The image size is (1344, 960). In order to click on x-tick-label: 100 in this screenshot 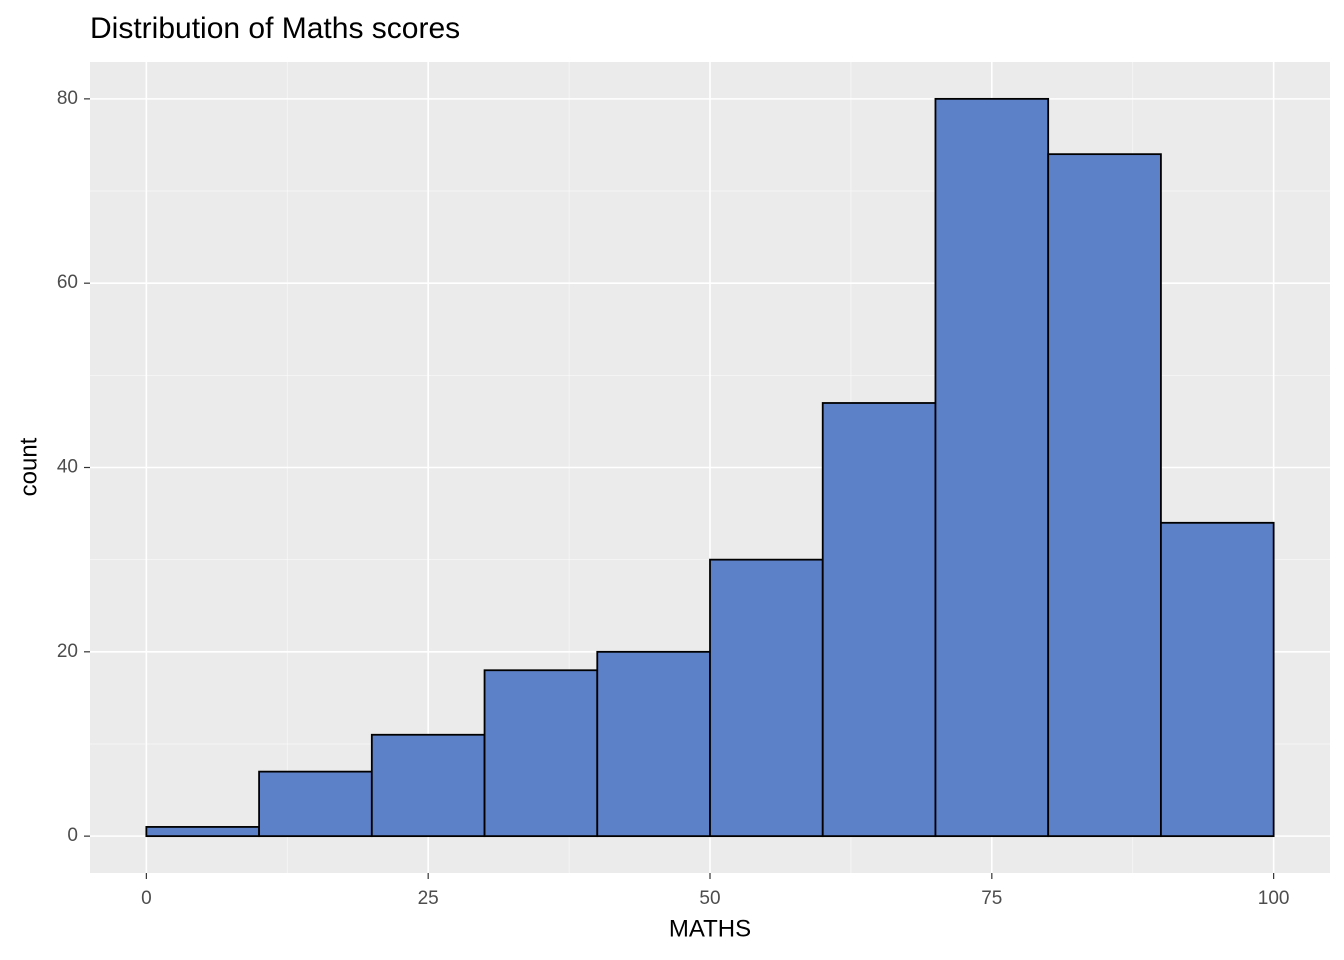, I will do `click(1274, 898)`.